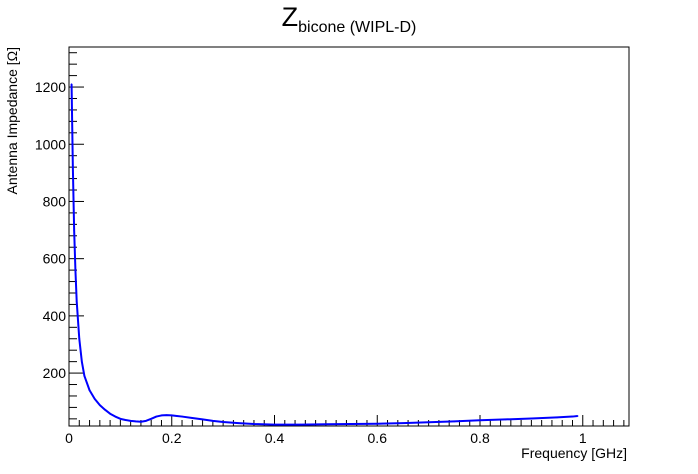  What do you see at coordinates (69, 438) in the screenshot?
I see `x-tick-label: 0` at bounding box center [69, 438].